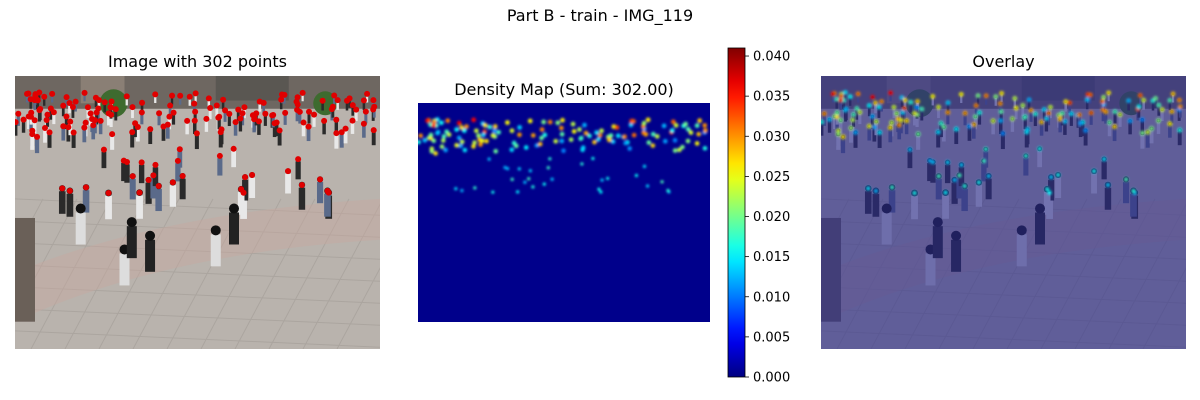 Image resolution: width=1200 pixels, height=400 pixels. What do you see at coordinates (771, 137) in the screenshot?
I see `colorbar-tick-label: 0.030` at bounding box center [771, 137].